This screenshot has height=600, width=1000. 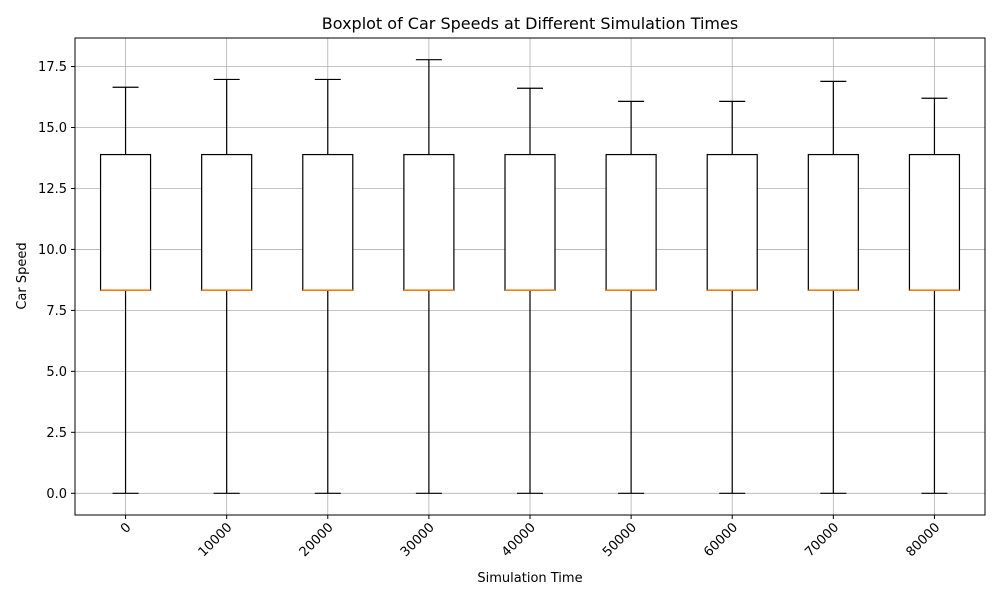 I want to click on y-tick-label: 0.0, so click(x=56, y=494).